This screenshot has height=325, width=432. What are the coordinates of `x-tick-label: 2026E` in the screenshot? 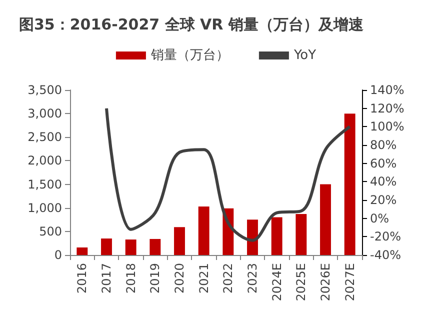 It's located at (325, 282).